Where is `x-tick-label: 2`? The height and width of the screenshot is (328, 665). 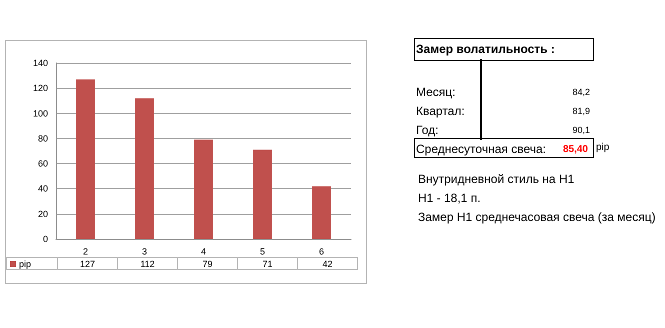
x-tick-label: 2 is located at coordinates (85, 251).